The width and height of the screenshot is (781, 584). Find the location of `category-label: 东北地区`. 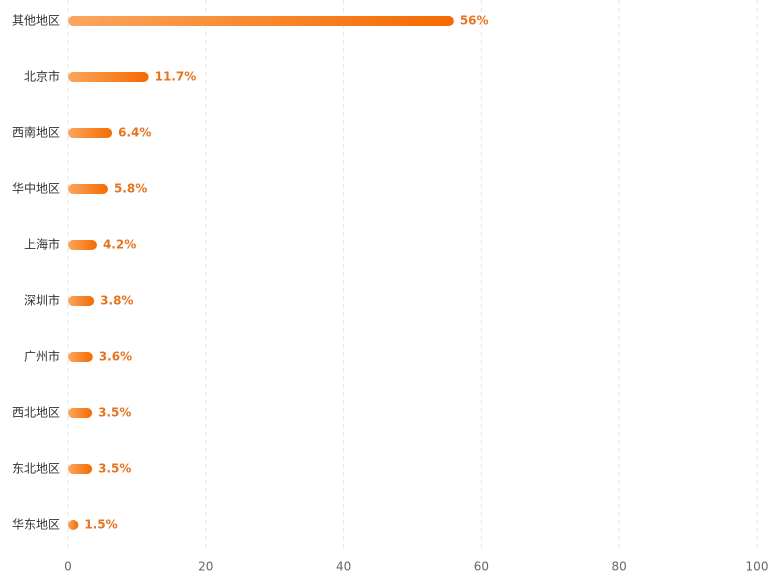

category-label: 东北地区 is located at coordinates (36, 469).